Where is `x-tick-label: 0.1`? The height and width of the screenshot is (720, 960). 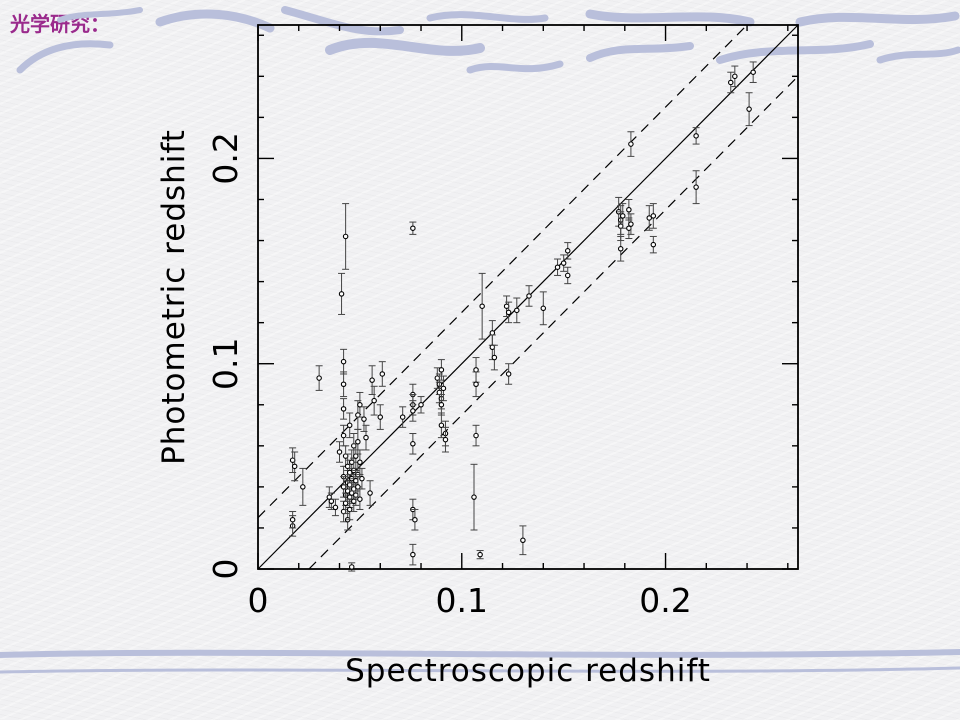
x-tick-label: 0.1 is located at coordinates (462, 600).